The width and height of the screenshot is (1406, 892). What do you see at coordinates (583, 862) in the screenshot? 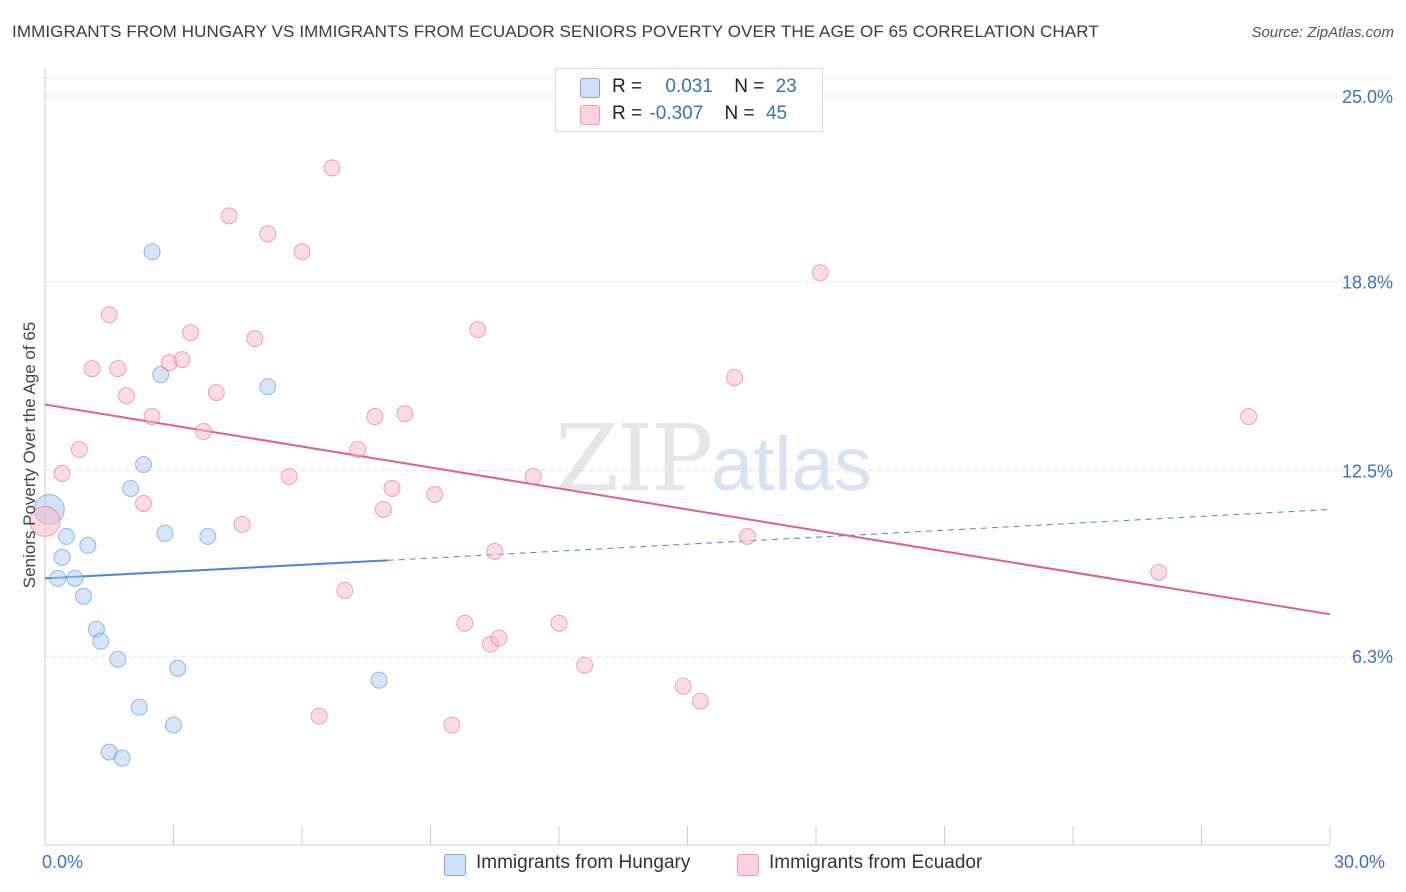
I see `legend-label-hungary: Immigrants from Hungary` at bounding box center [583, 862].